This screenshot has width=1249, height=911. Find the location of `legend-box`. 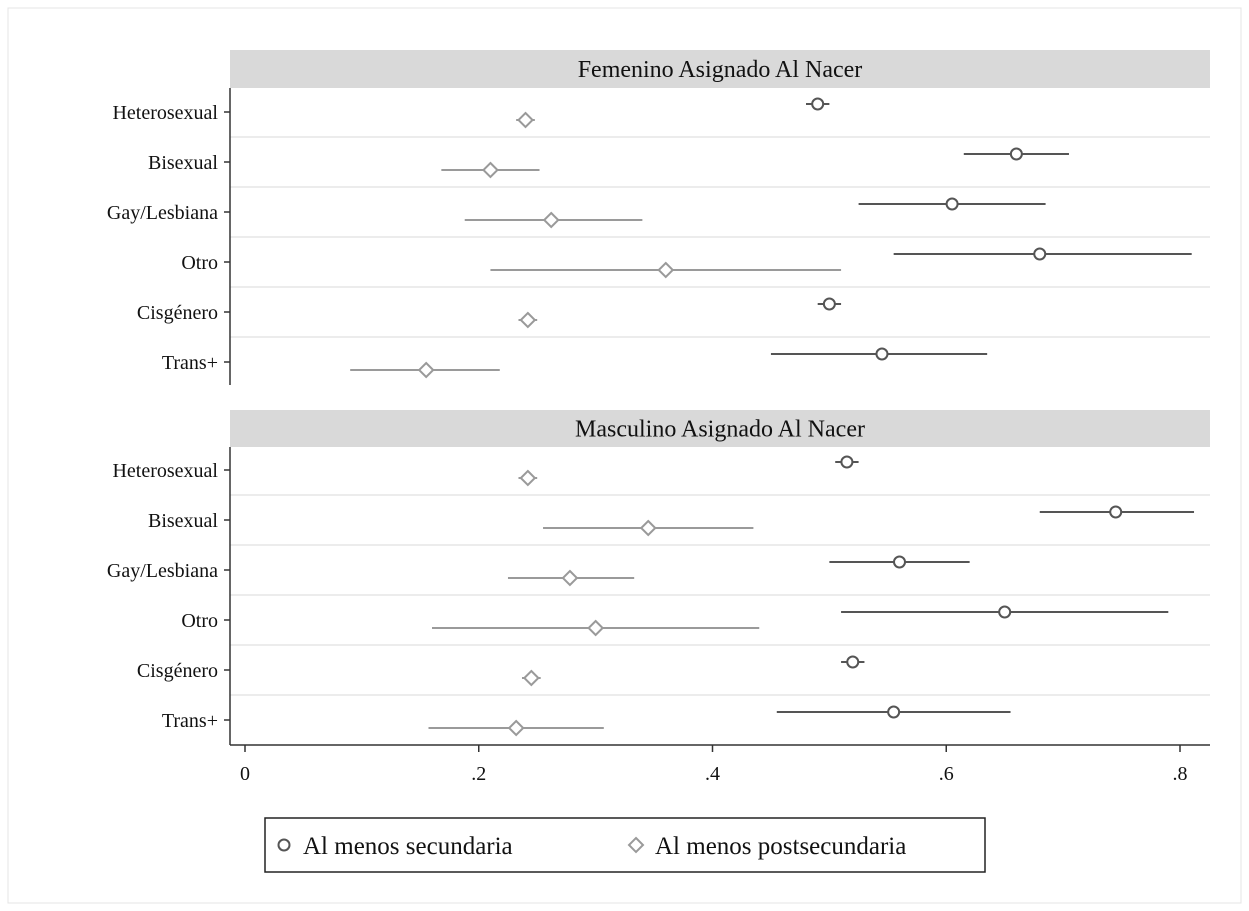

legend-box is located at coordinates (625, 845).